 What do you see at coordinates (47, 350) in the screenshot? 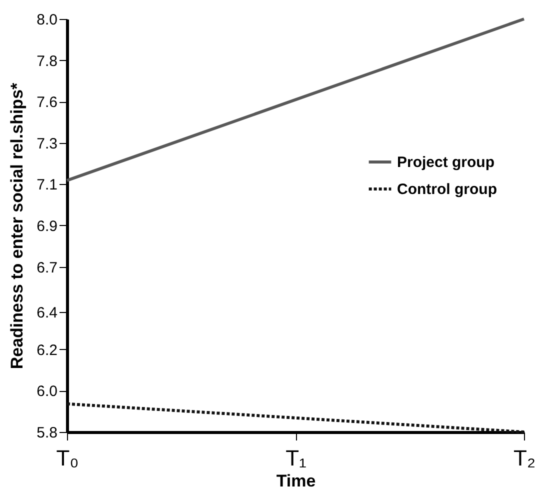
I see `y-tick-label: 6.2` at bounding box center [47, 350].